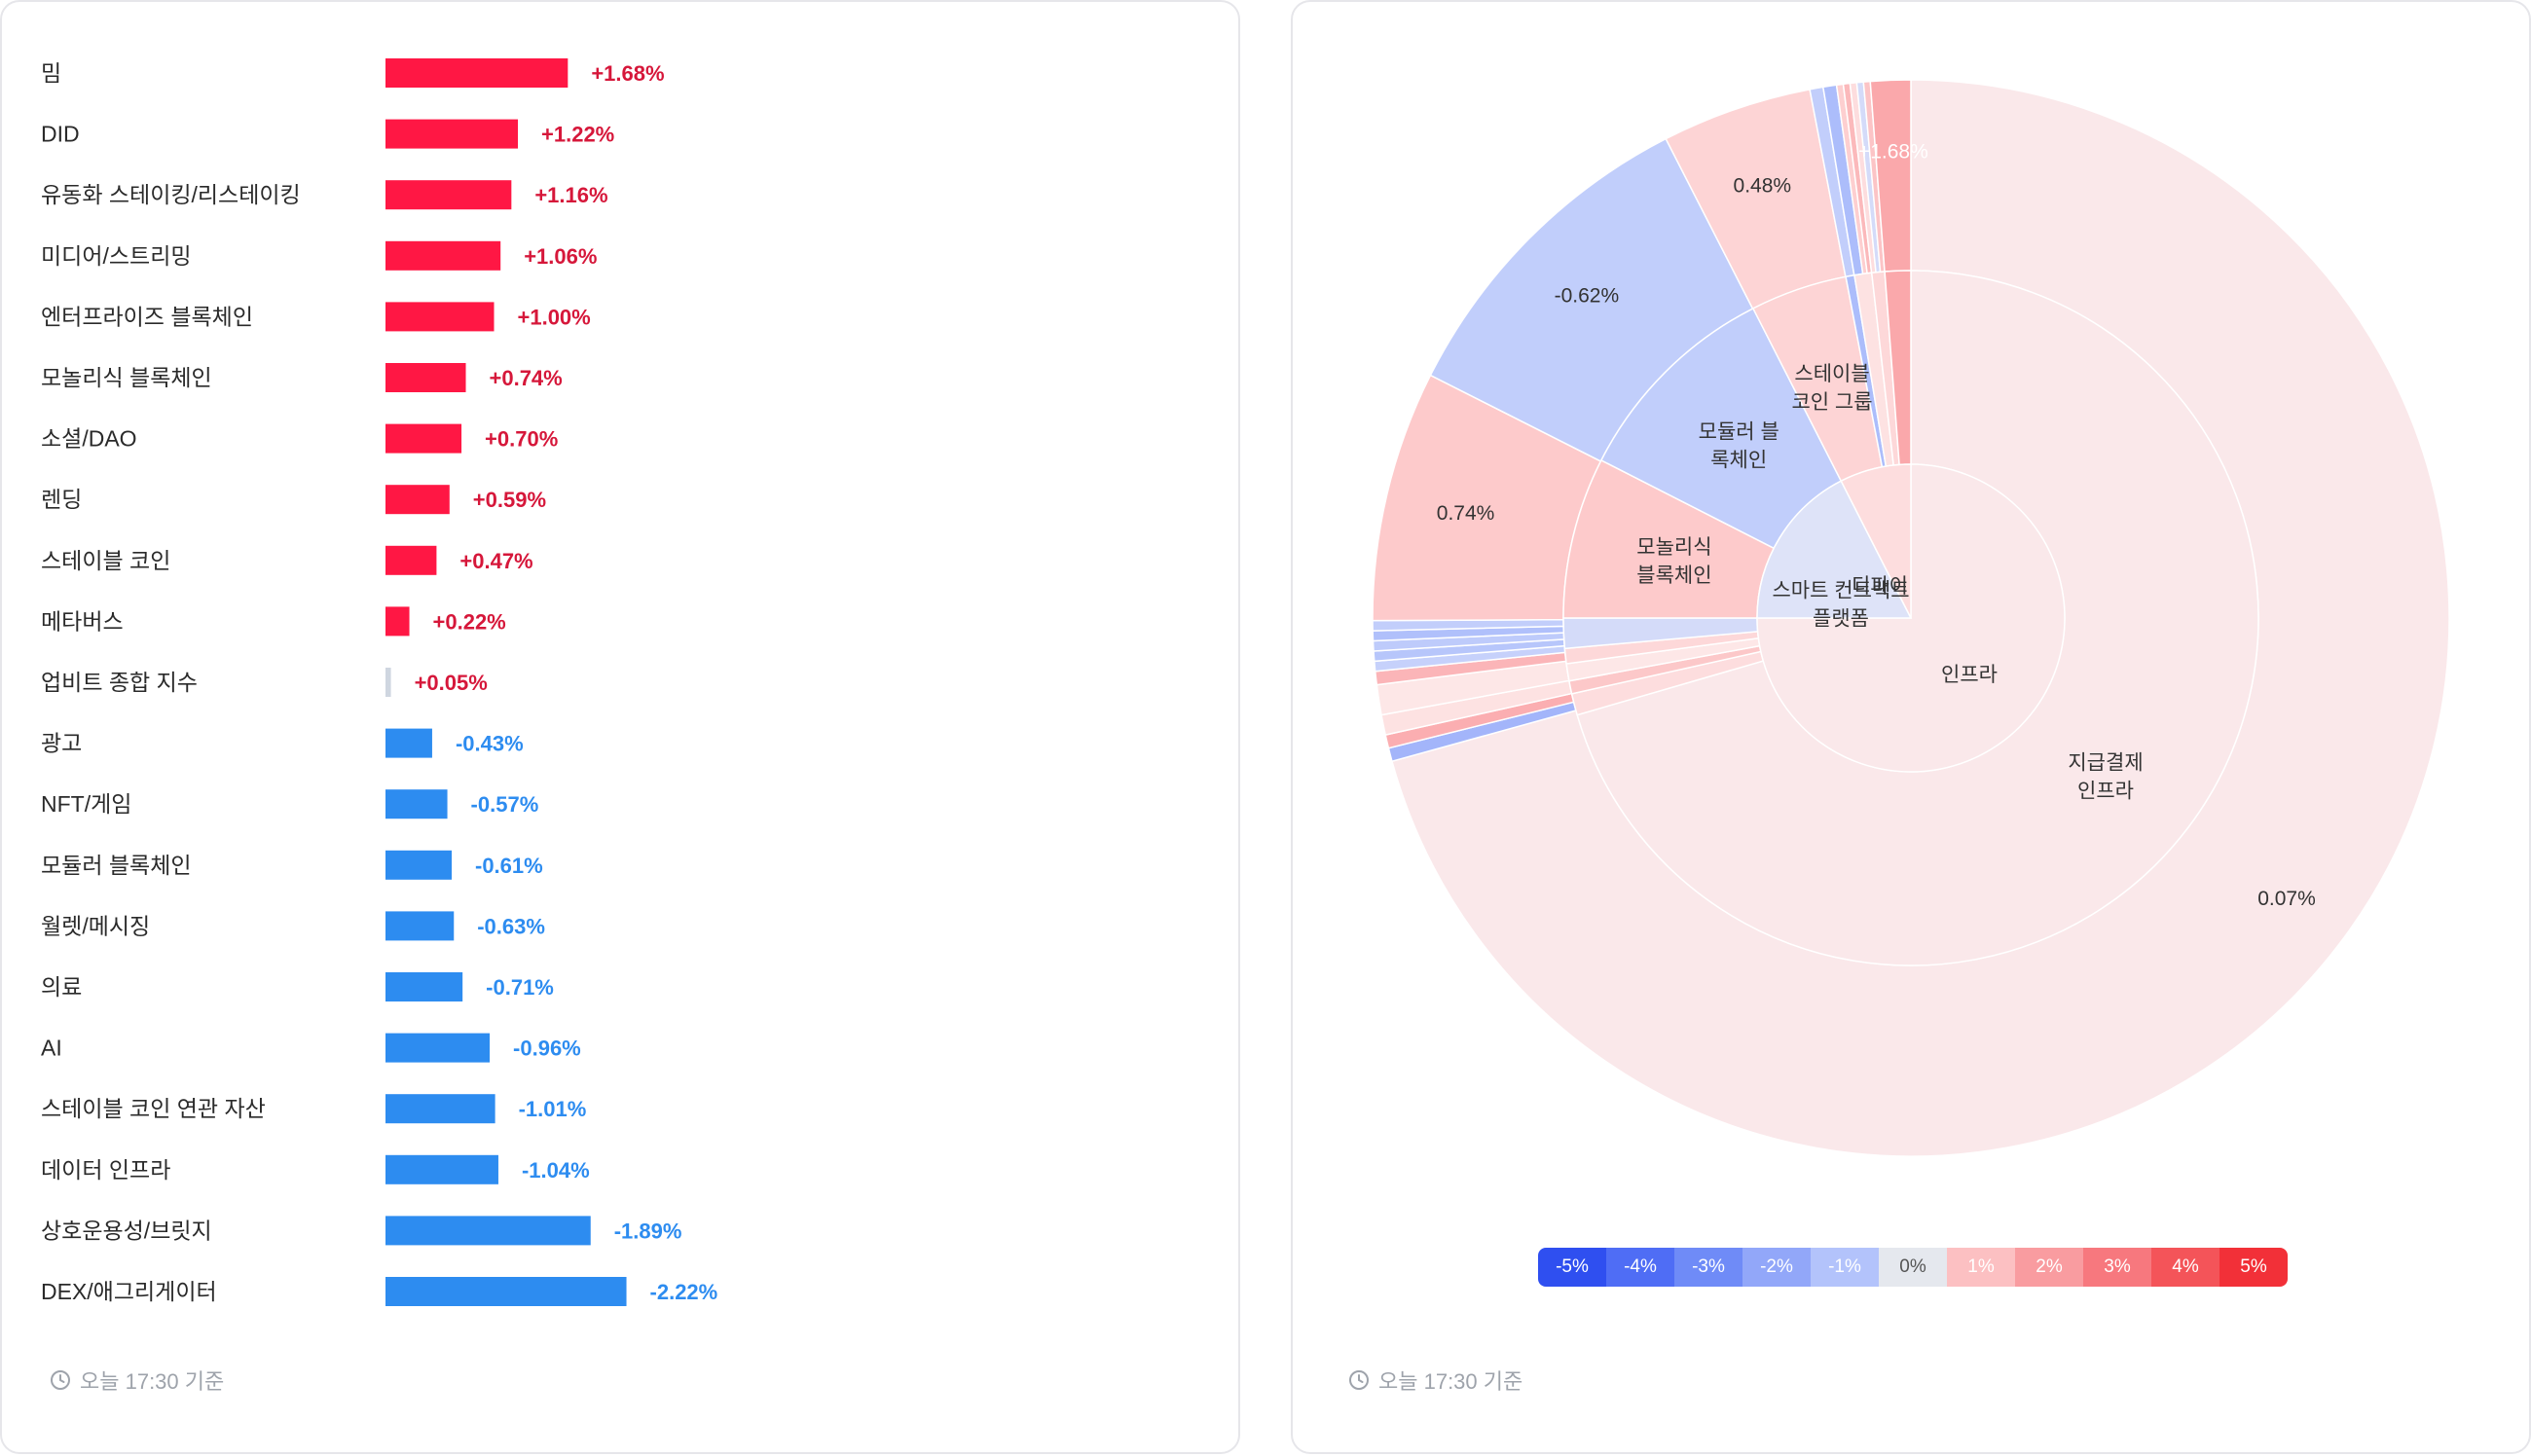 The height and width of the screenshot is (1456, 2531). Describe the element at coordinates (1969, 675) in the screenshot. I see `sunburst-label: 인프라` at that location.